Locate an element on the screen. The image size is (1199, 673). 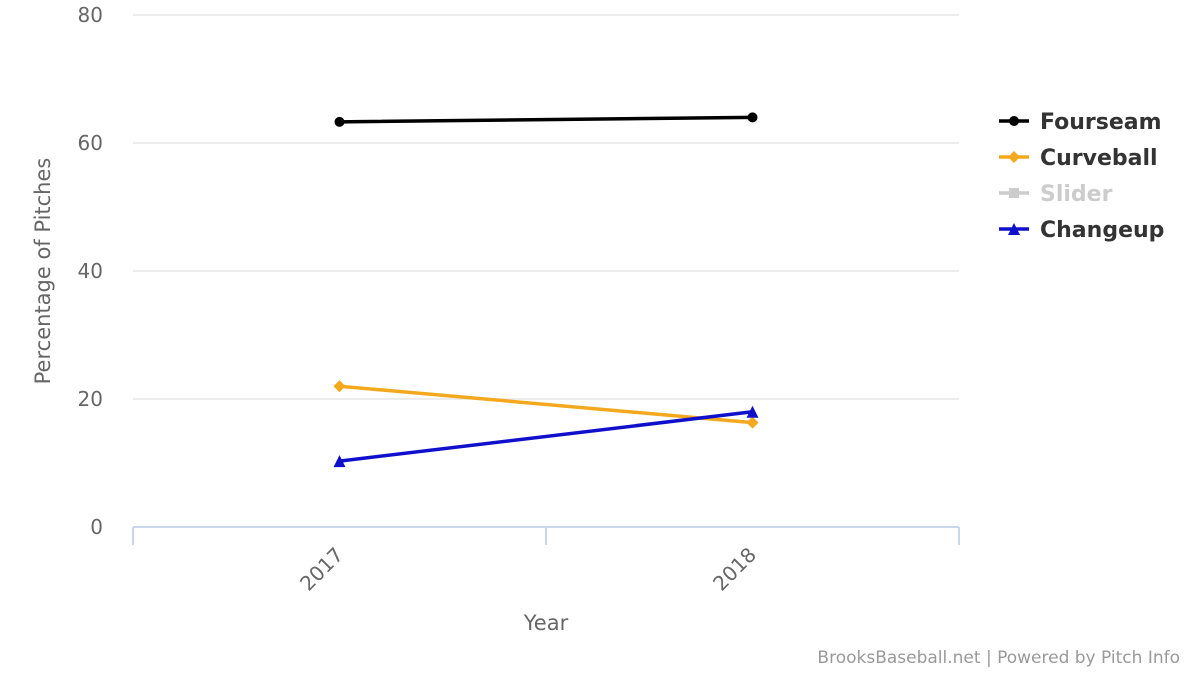
y-tick-label: 40 is located at coordinates (90, 271).